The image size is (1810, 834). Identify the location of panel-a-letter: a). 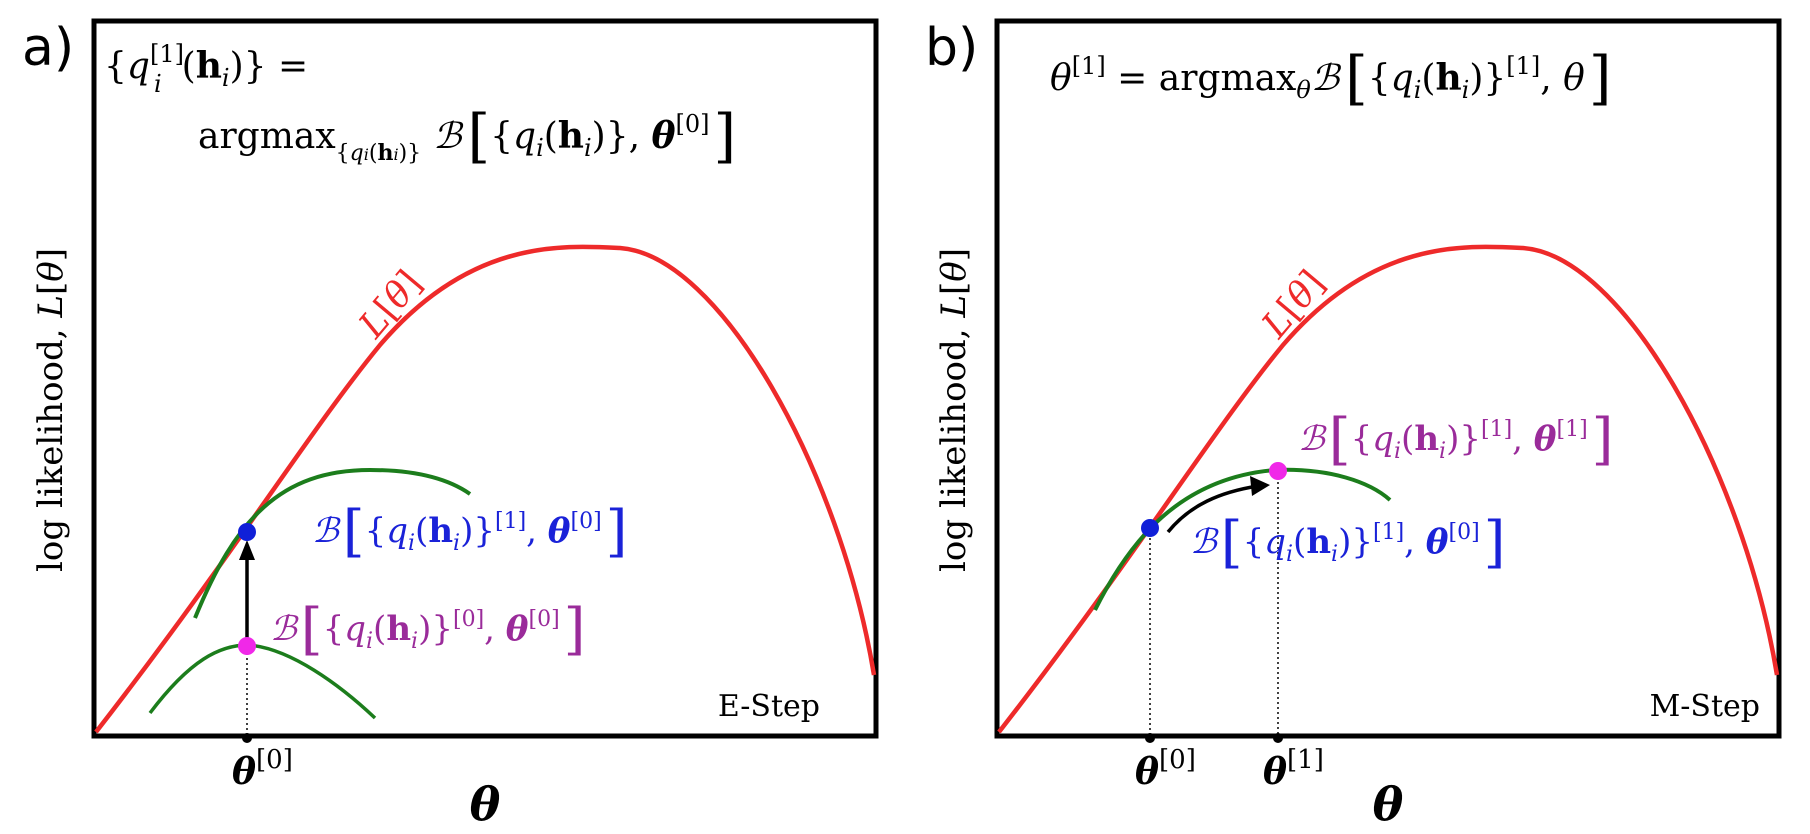
(48, 48).